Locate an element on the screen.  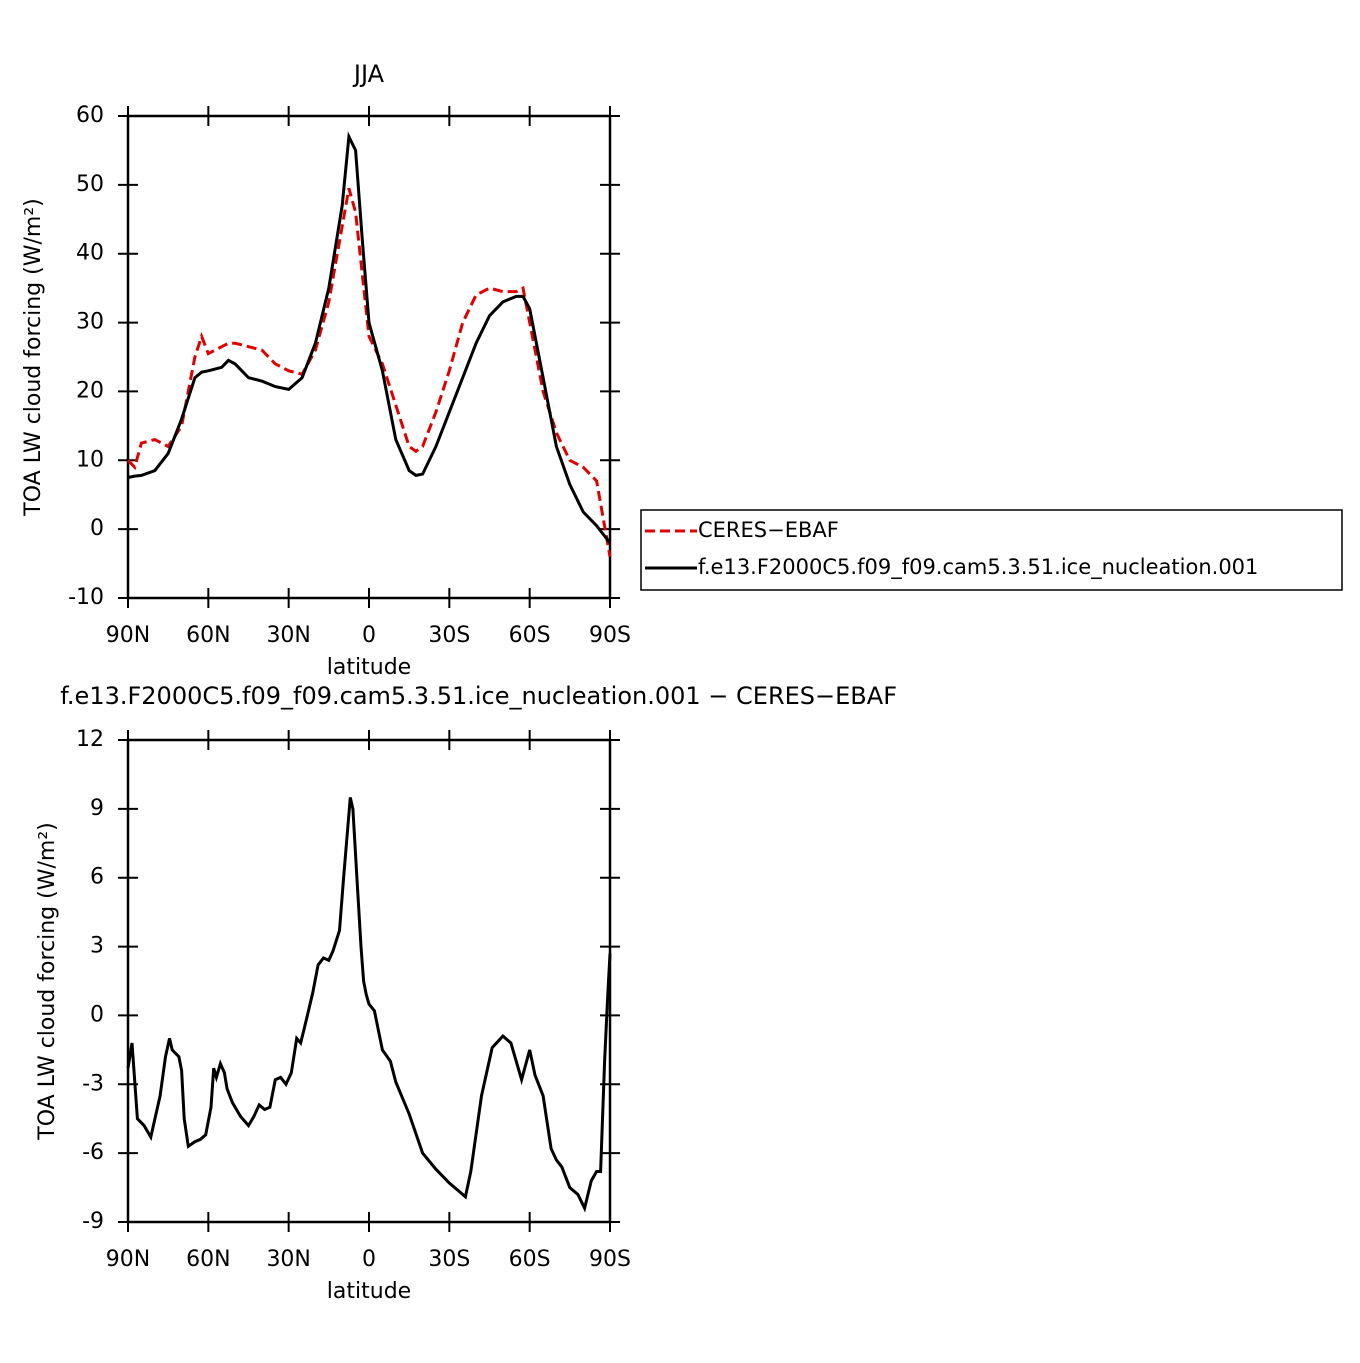
y-tick-label: 30 is located at coordinates (90, 322).